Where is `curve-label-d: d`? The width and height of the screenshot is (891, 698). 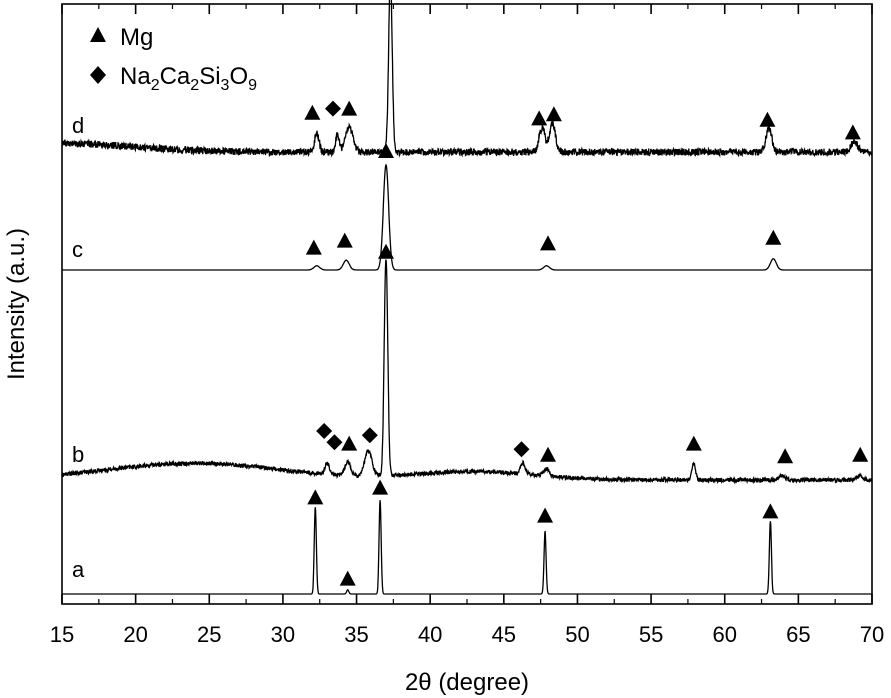 curve-label-d: d is located at coordinates (78, 125).